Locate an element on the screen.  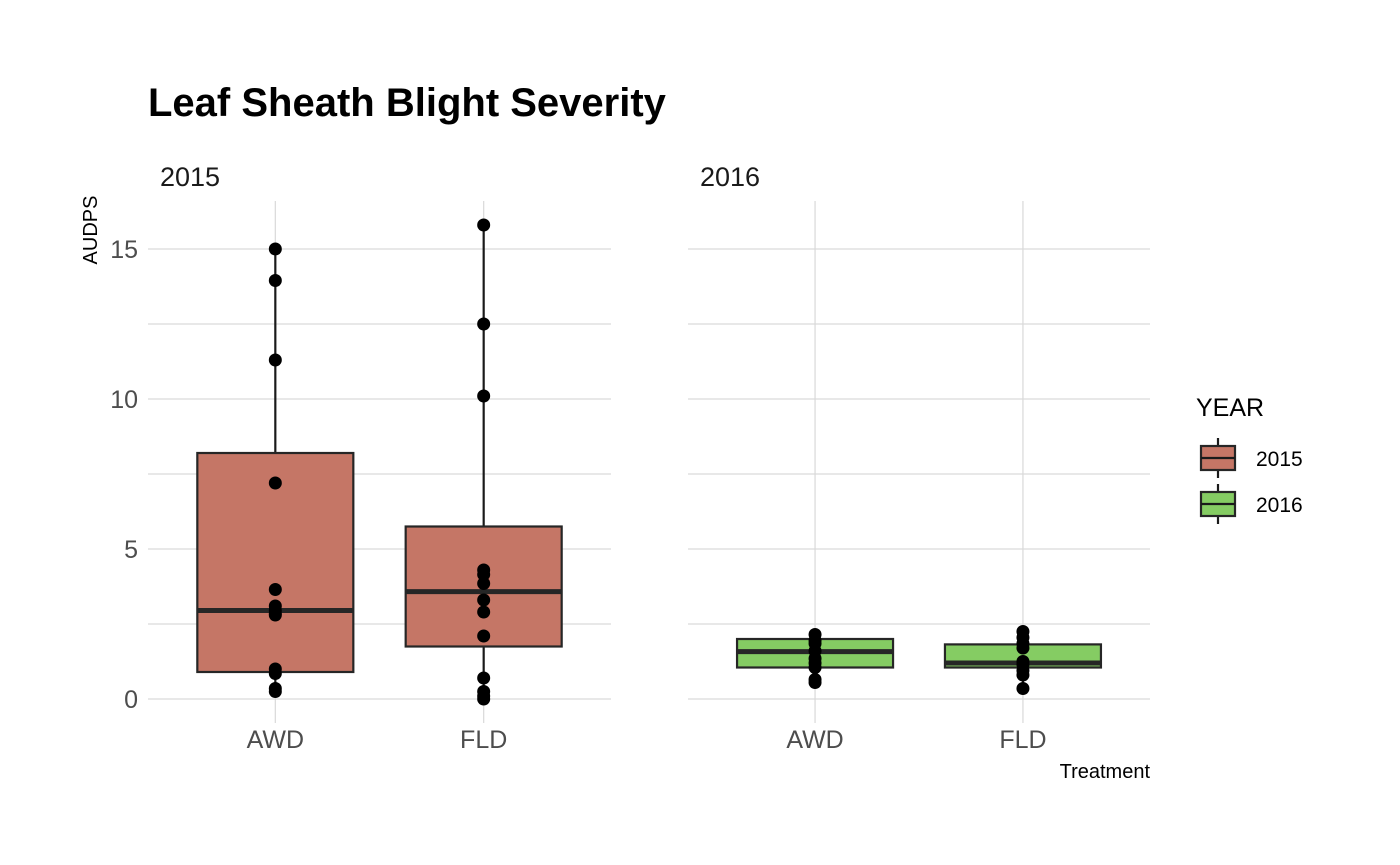
x-axis-title: Treatment is located at coordinates (1105, 772).